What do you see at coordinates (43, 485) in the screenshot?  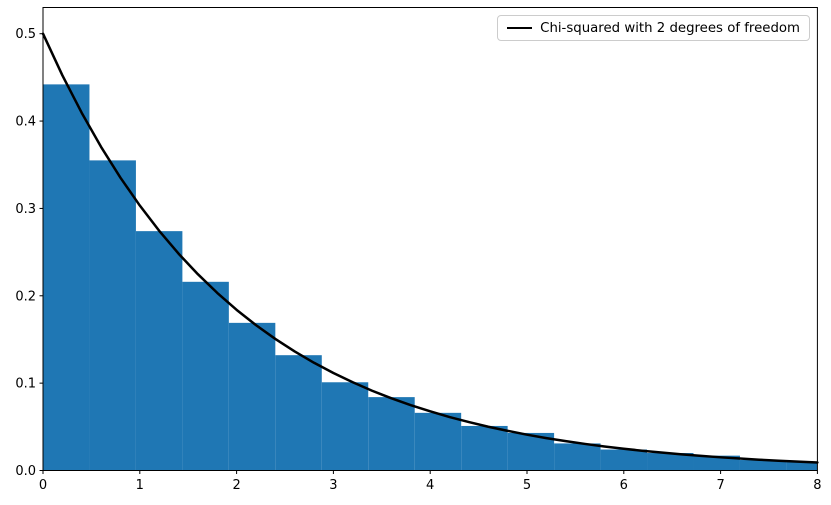 I see `x-tick-label: 0` at bounding box center [43, 485].